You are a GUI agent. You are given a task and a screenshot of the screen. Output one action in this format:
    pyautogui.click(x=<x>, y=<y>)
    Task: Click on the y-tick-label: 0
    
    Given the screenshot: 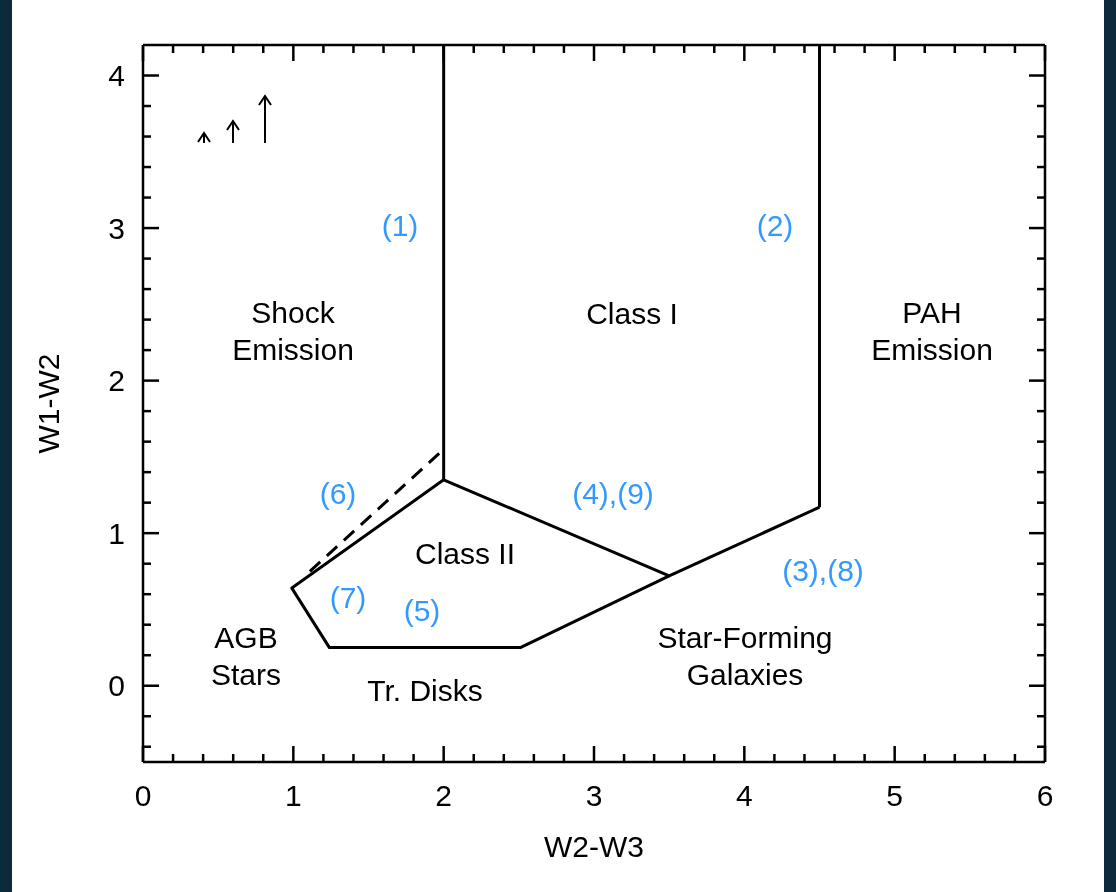 What is the action you would take?
    pyautogui.click(x=116, y=686)
    